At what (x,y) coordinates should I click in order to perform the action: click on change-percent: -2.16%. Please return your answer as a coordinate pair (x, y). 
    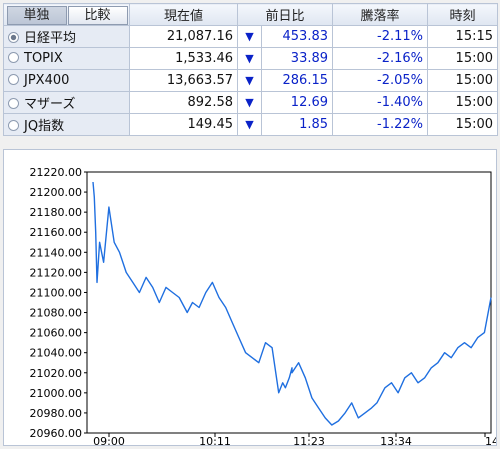
    Looking at the image, I should click on (380, 58).